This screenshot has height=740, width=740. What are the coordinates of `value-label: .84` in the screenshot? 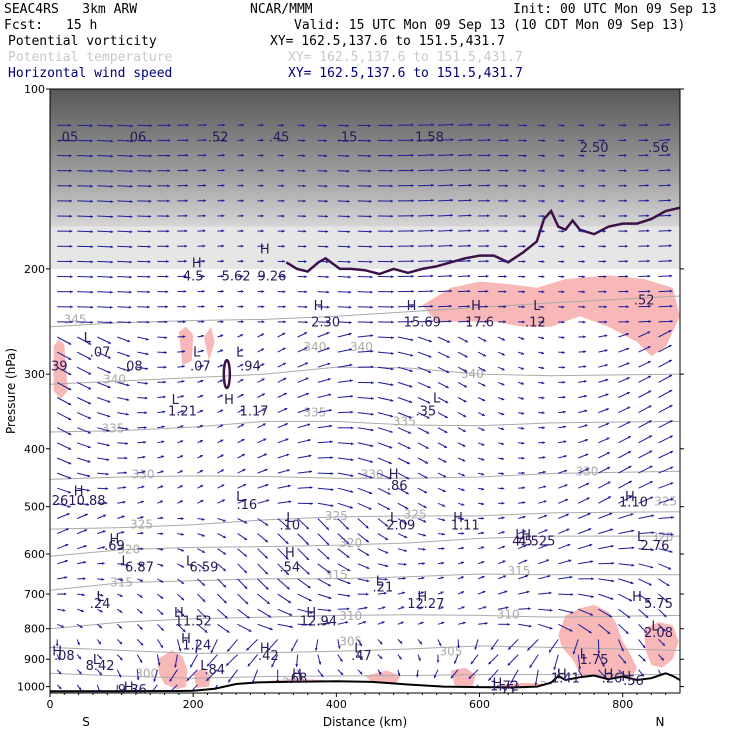 It's located at (214, 670).